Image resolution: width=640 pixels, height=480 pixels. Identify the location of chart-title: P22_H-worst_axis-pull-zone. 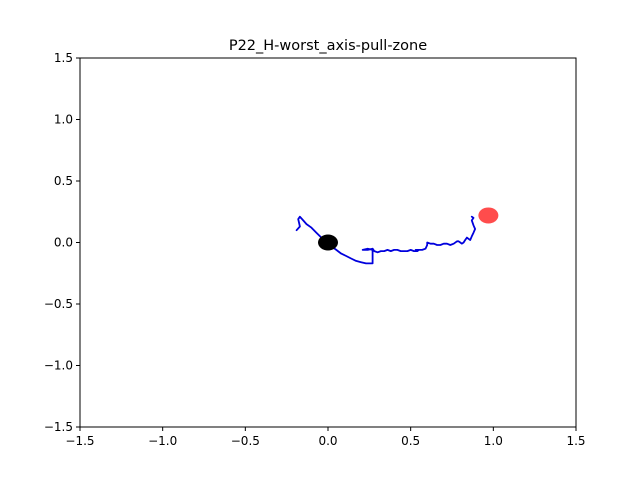
(328, 46).